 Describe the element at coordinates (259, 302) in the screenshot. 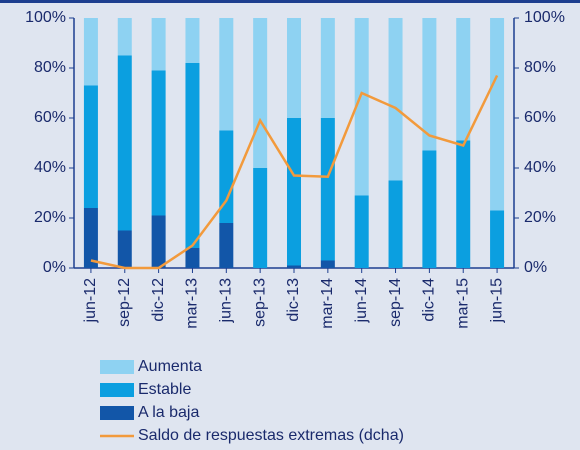

I see `x-tick-label: sep-13` at that location.